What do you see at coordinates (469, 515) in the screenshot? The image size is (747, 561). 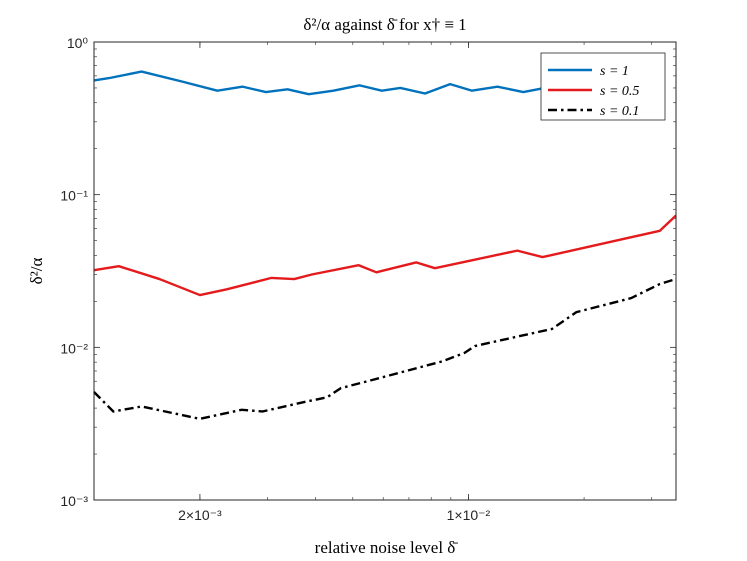 I see `x-tick-label: 1×10⁻²` at bounding box center [469, 515].